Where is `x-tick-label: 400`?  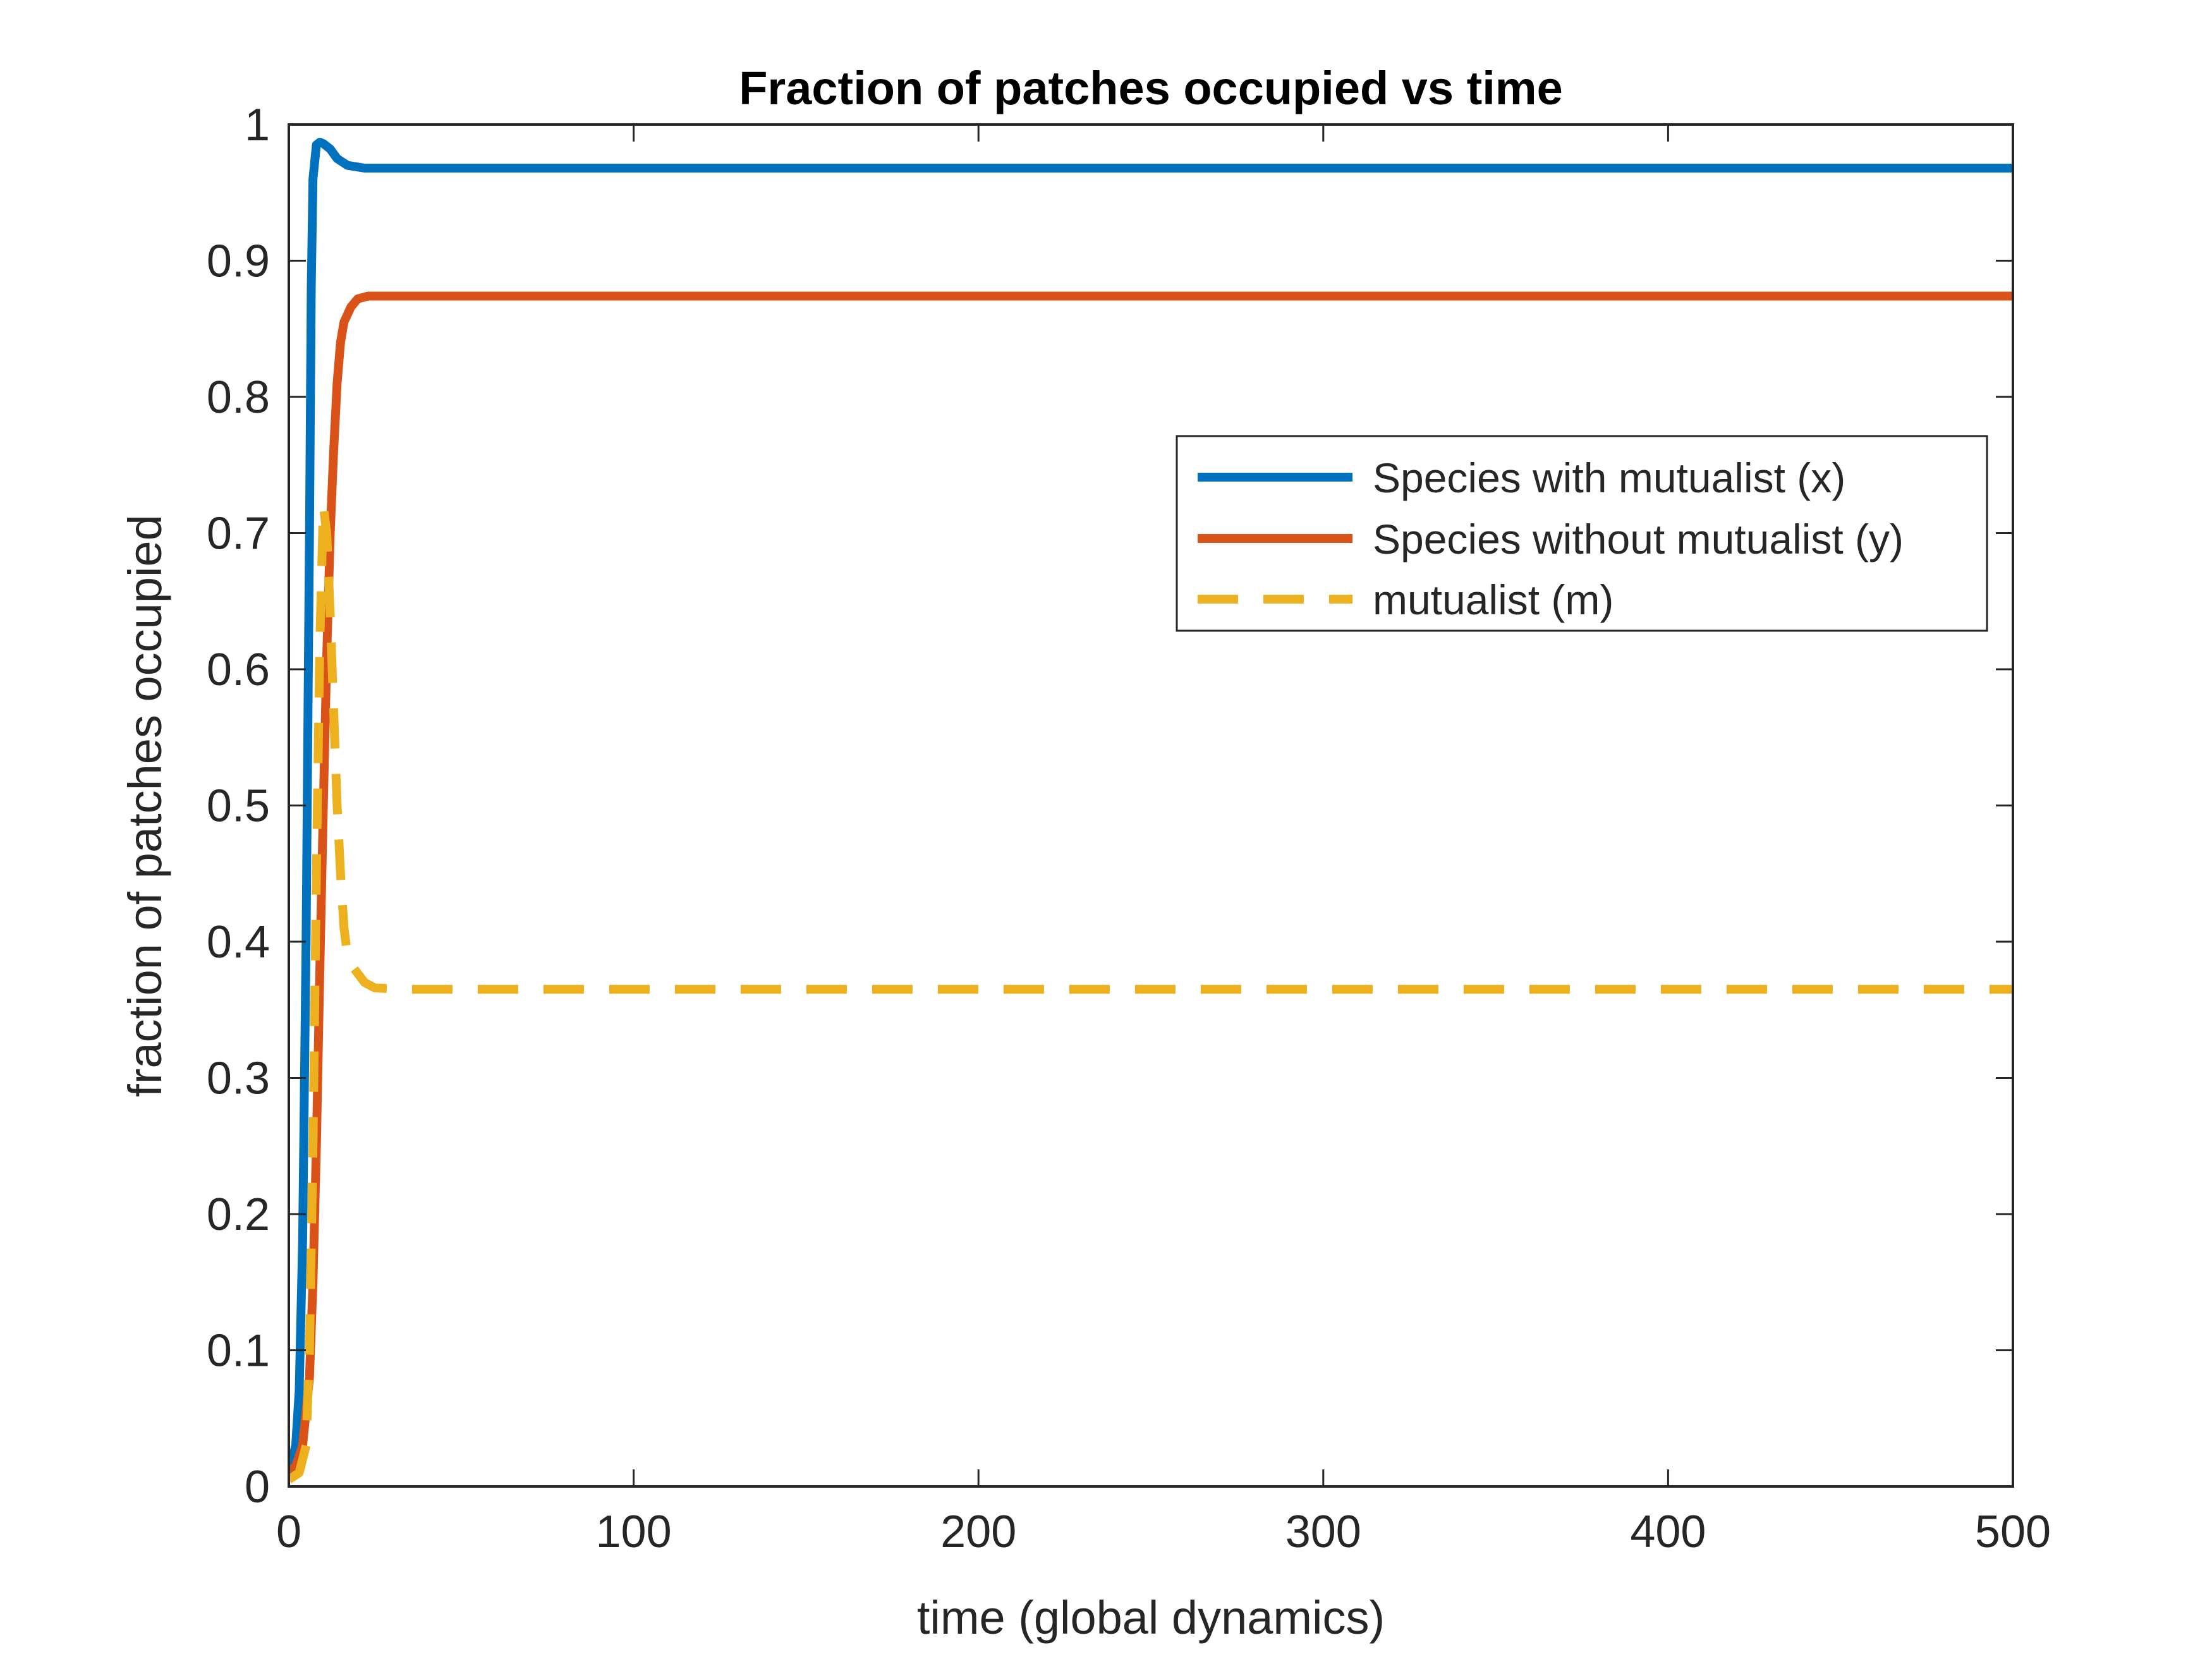
x-tick-label: 400 is located at coordinates (1668, 1532).